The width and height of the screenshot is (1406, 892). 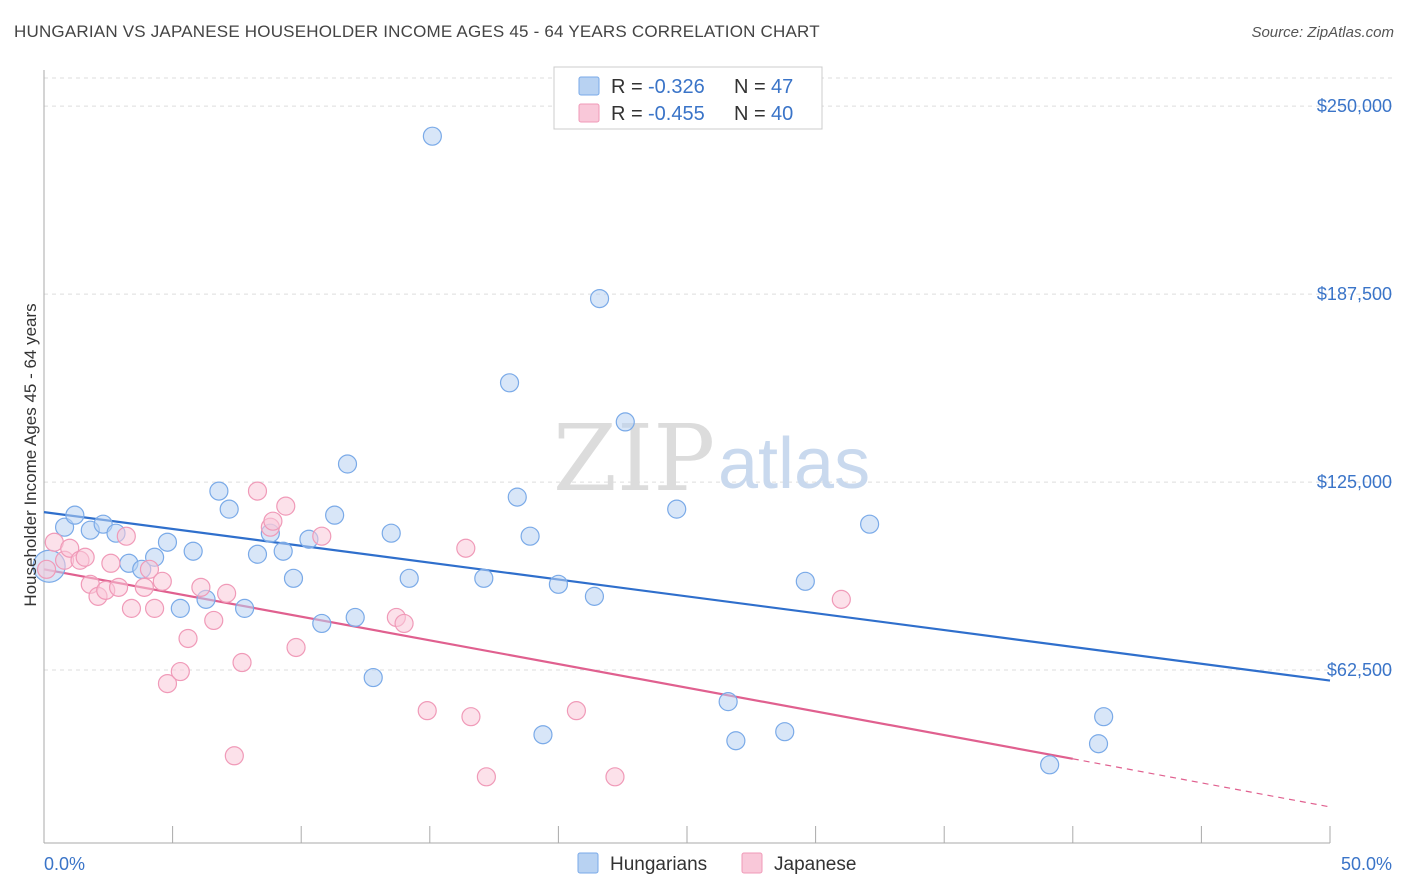 I want to click on y-tick-label: $125,000, so click(x=1354, y=482).